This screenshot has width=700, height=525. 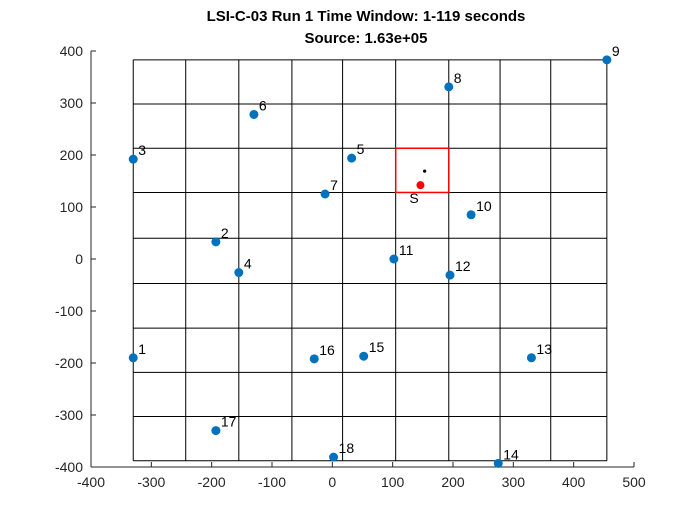 What do you see at coordinates (413, 198) in the screenshot?
I see `source-label: S` at bounding box center [413, 198].